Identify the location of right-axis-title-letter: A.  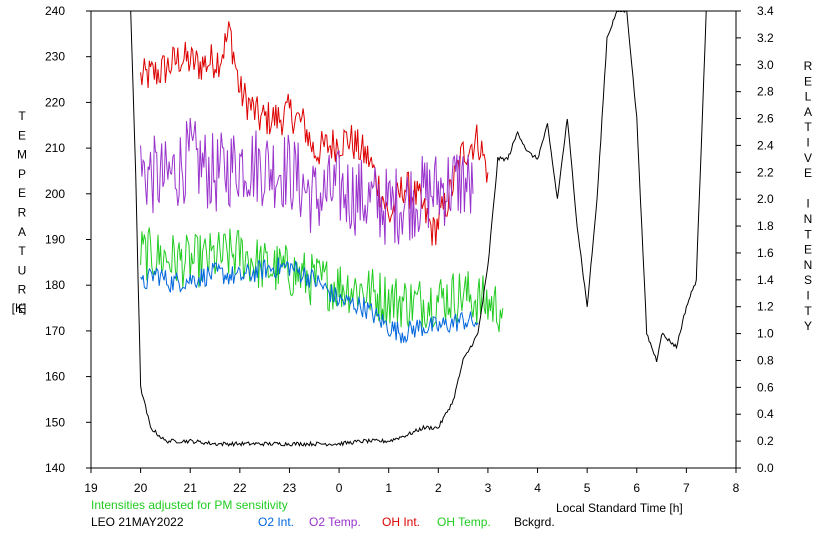
(808, 112).